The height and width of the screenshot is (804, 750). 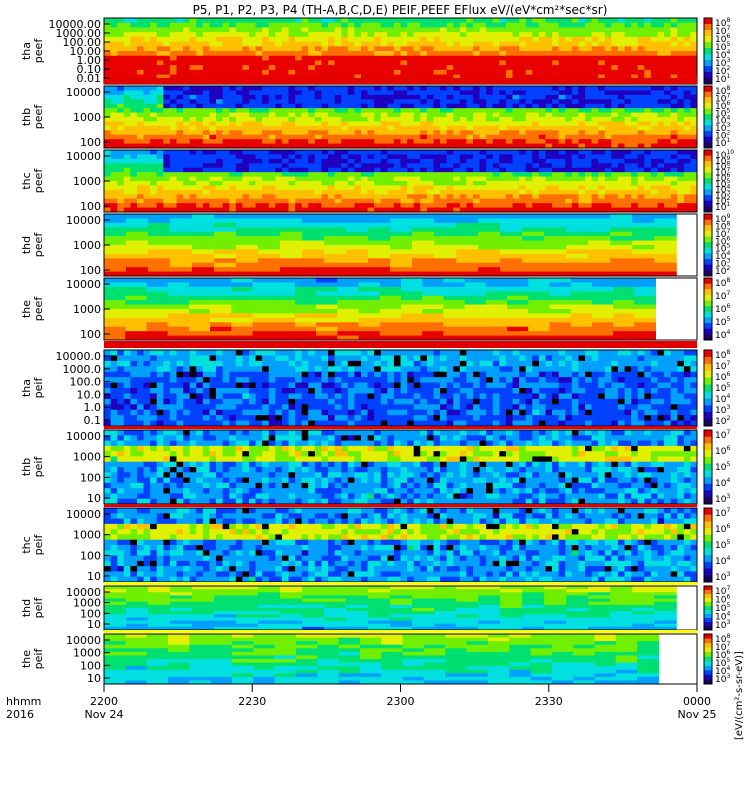 What do you see at coordinates (83, 156) in the screenshot?
I see `y-tick-label: 10000` at bounding box center [83, 156].